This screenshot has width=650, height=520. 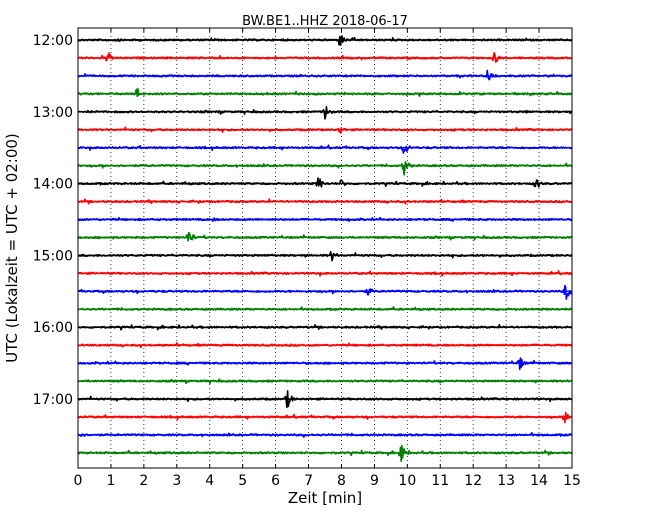 I want to click on x-tick-label: 10, so click(x=407, y=481).